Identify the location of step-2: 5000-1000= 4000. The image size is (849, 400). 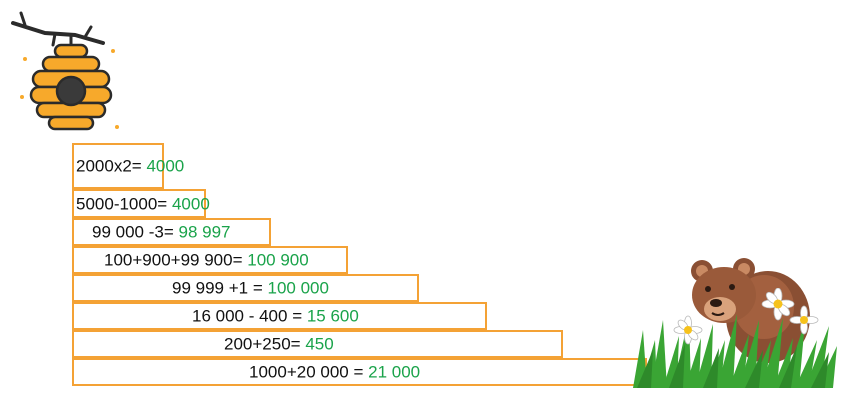
(141, 203).